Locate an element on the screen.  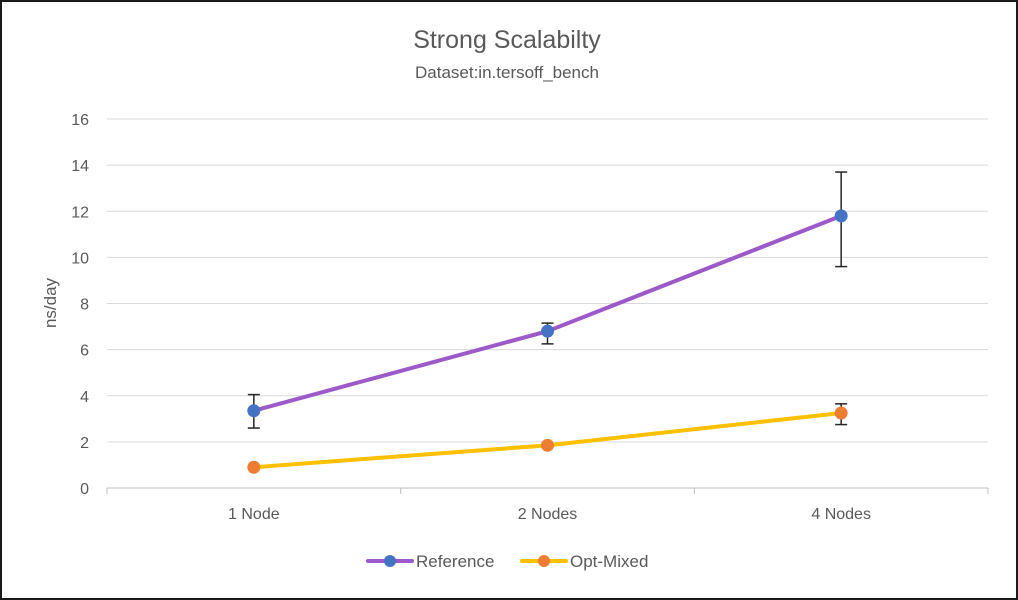
x-tick-label: 2 Nodes is located at coordinates (548, 514).